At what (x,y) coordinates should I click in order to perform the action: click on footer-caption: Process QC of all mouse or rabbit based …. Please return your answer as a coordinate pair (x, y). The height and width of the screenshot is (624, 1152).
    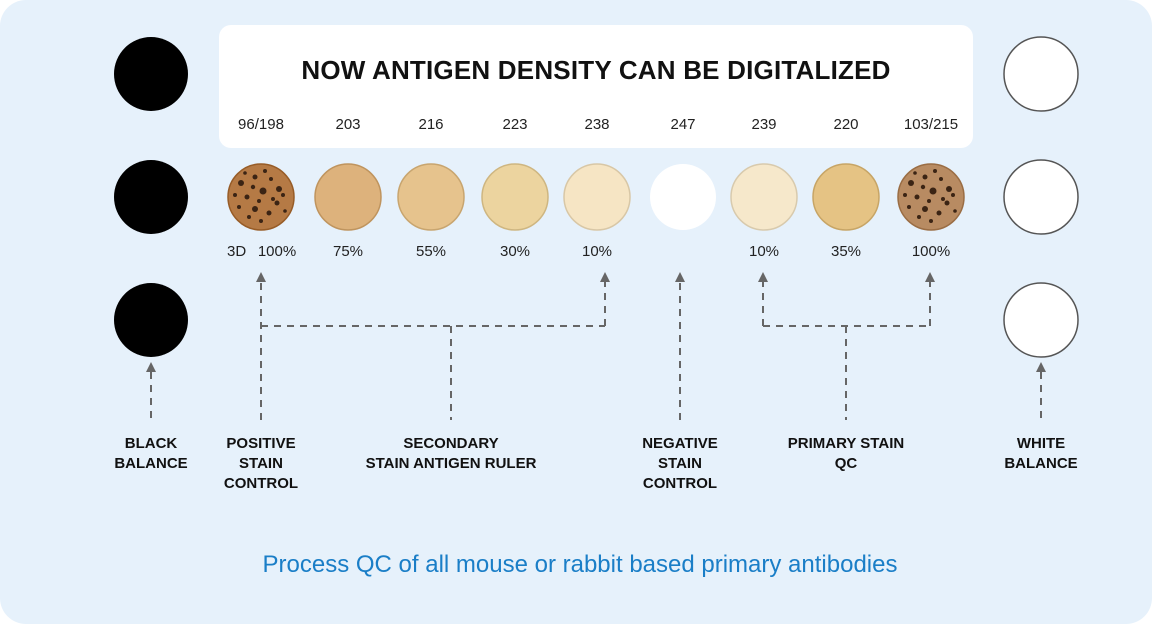
    Looking at the image, I should click on (580, 564).